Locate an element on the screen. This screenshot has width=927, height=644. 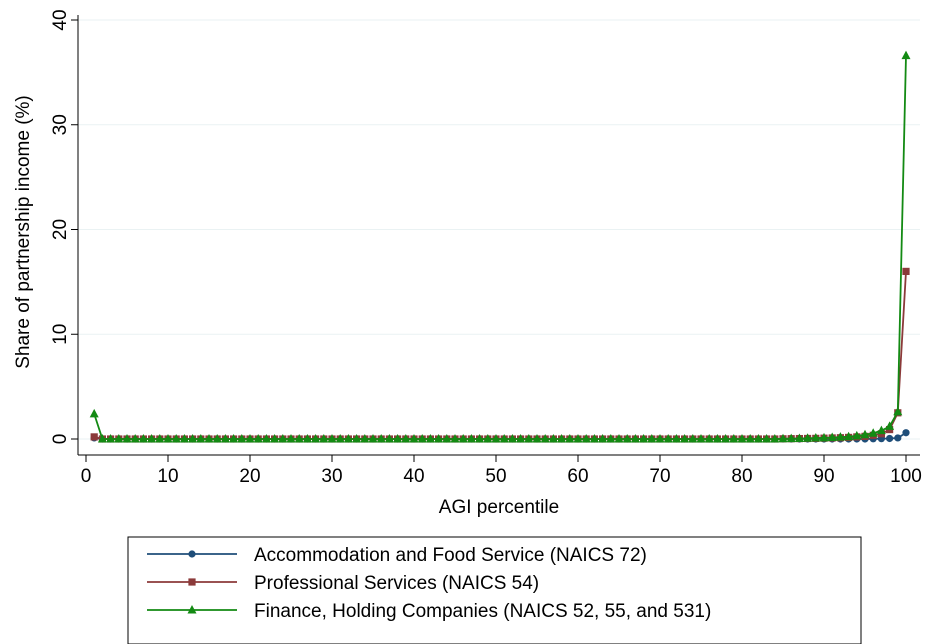
x-tick-label: 30 is located at coordinates (331, 476).